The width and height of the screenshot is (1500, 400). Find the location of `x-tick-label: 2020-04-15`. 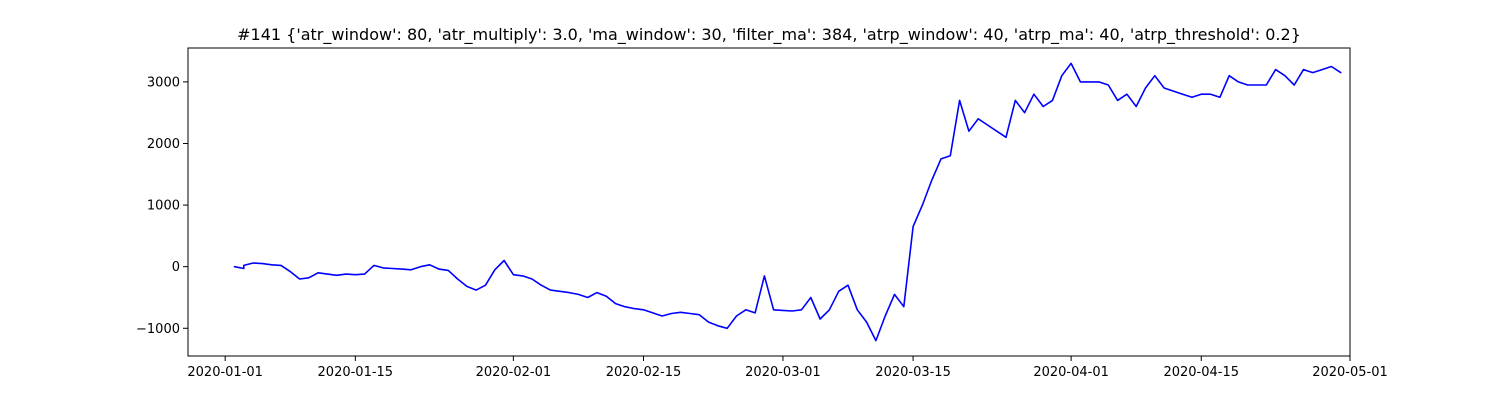

x-tick-label: 2020-04-15 is located at coordinates (1201, 372).